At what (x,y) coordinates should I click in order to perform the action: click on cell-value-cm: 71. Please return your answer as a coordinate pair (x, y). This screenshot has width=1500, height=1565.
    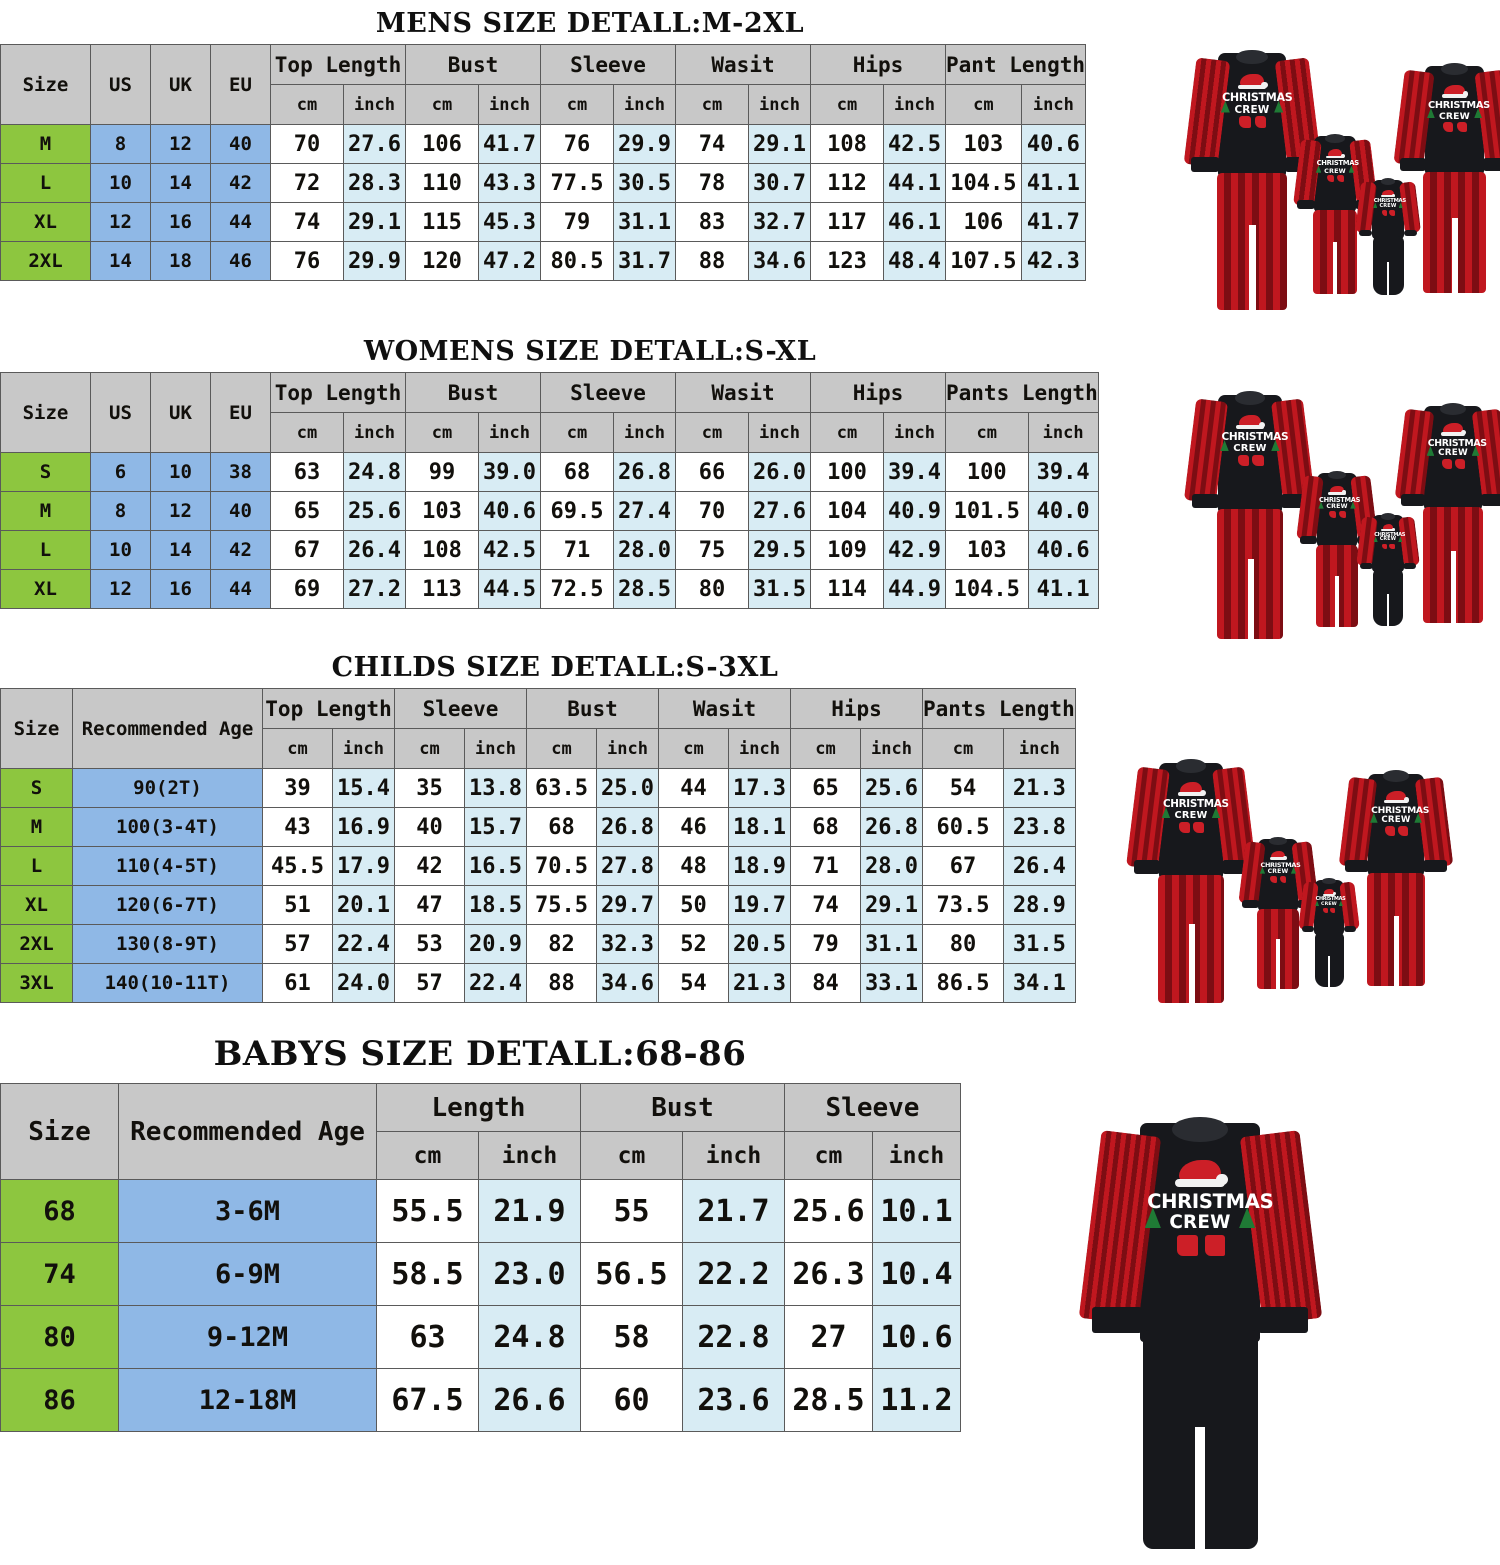
    Looking at the image, I should click on (577, 550).